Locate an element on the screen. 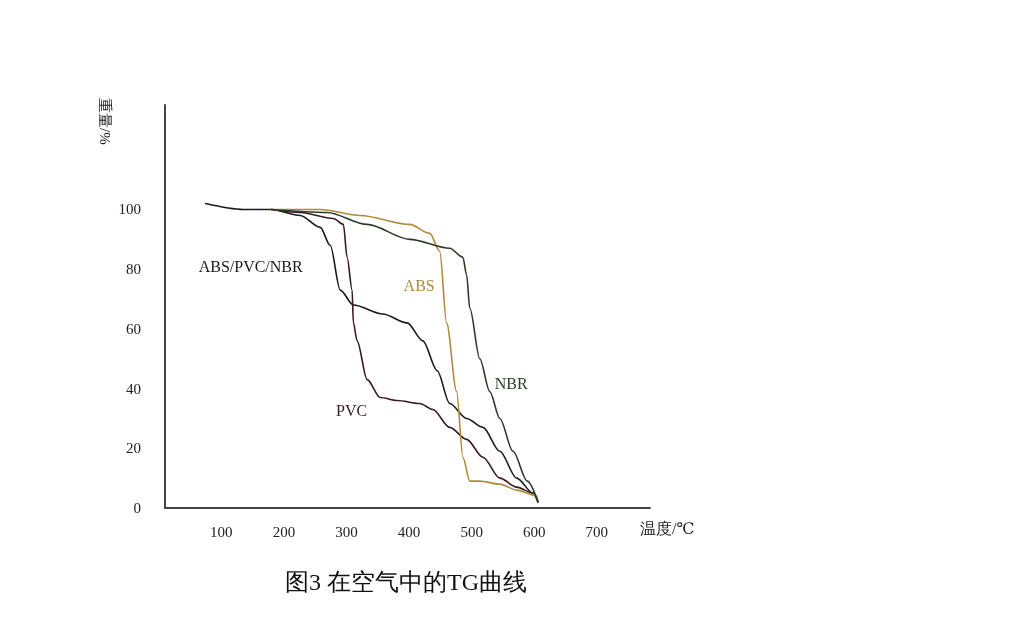 The image size is (1024, 631). x-tick-label: 700 is located at coordinates (597, 531).